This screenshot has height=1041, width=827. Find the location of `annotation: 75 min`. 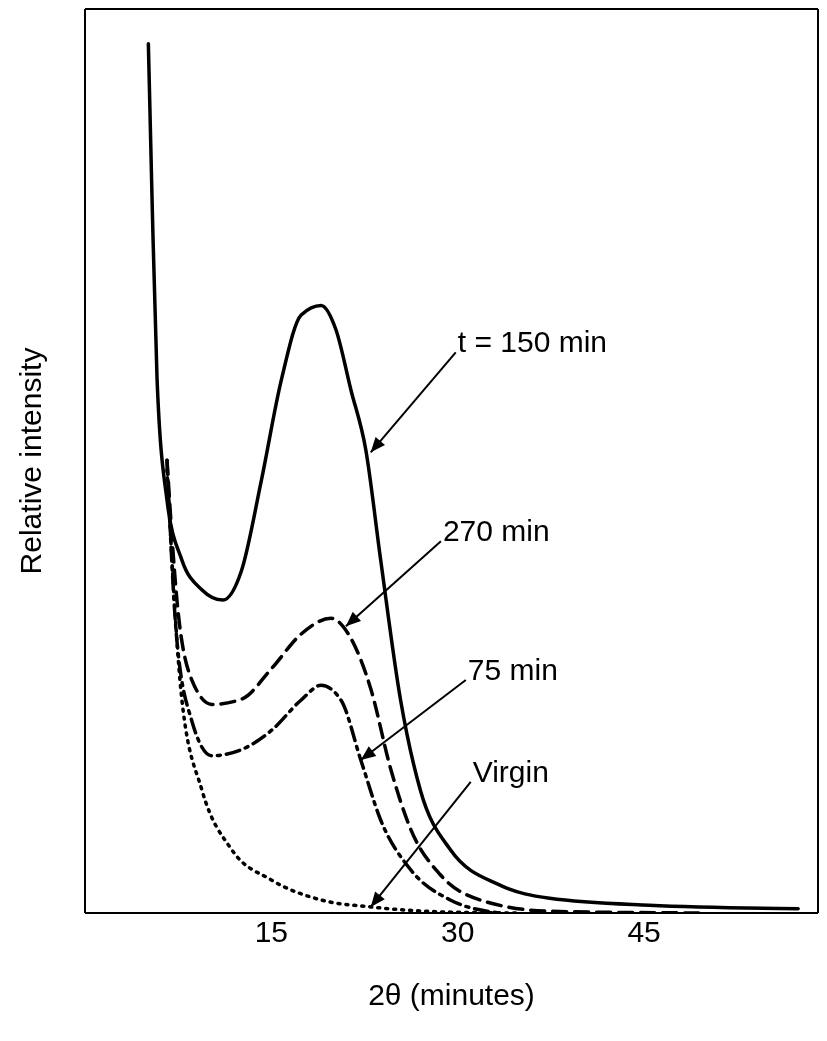

annotation: 75 min is located at coordinates (512, 670).